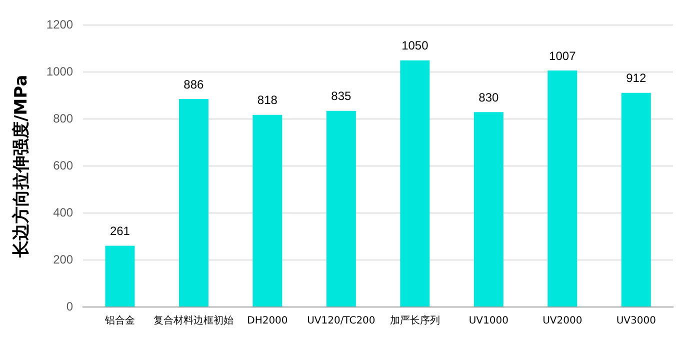 This screenshot has height=343, width=691. I want to click on y-tick-label: 800, so click(63, 118).